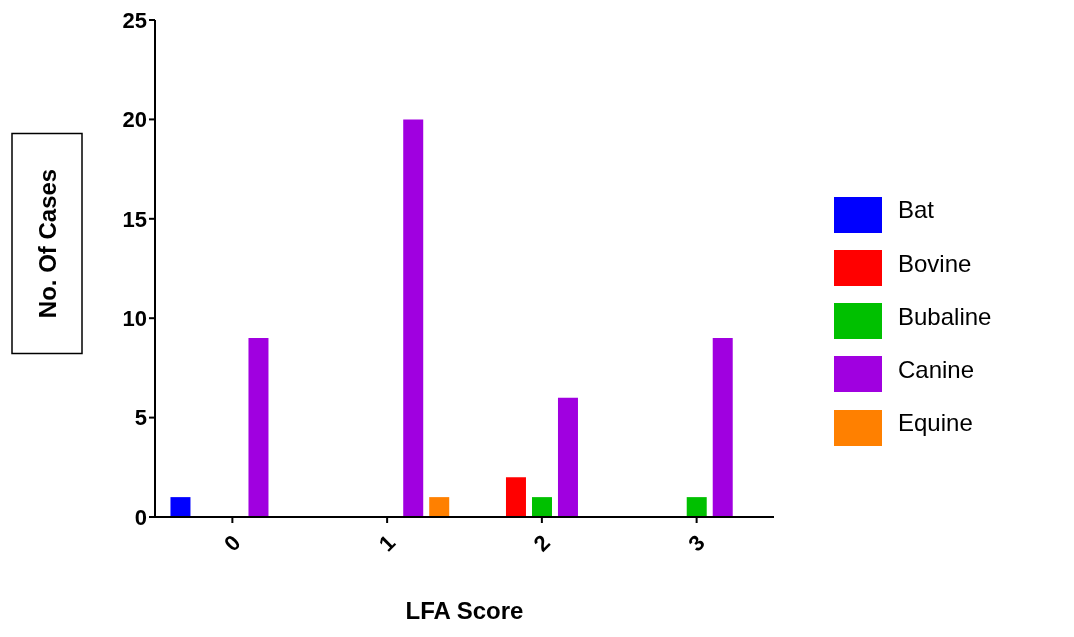 This screenshot has height=637, width=1074. What do you see at coordinates (134, 319) in the screenshot?
I see `y-tick-label: 10` at bounding box center [134, 319].